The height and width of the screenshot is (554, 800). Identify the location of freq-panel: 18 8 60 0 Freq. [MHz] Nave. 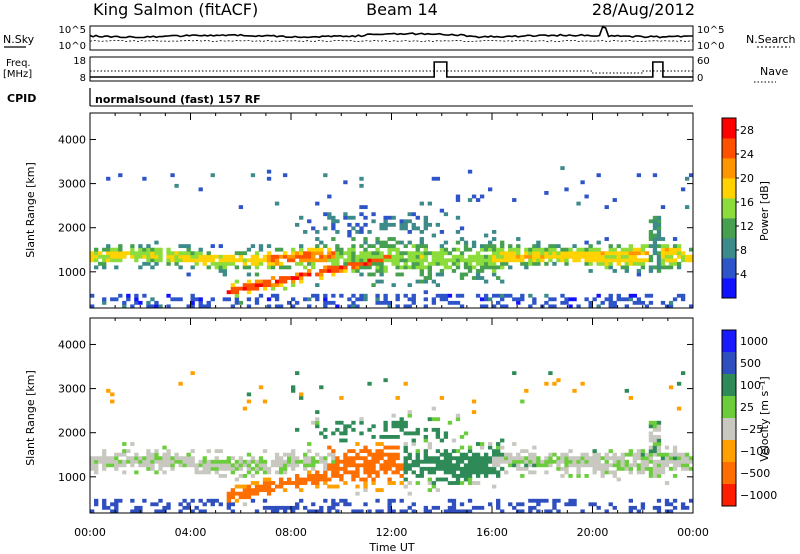
(395, 70).